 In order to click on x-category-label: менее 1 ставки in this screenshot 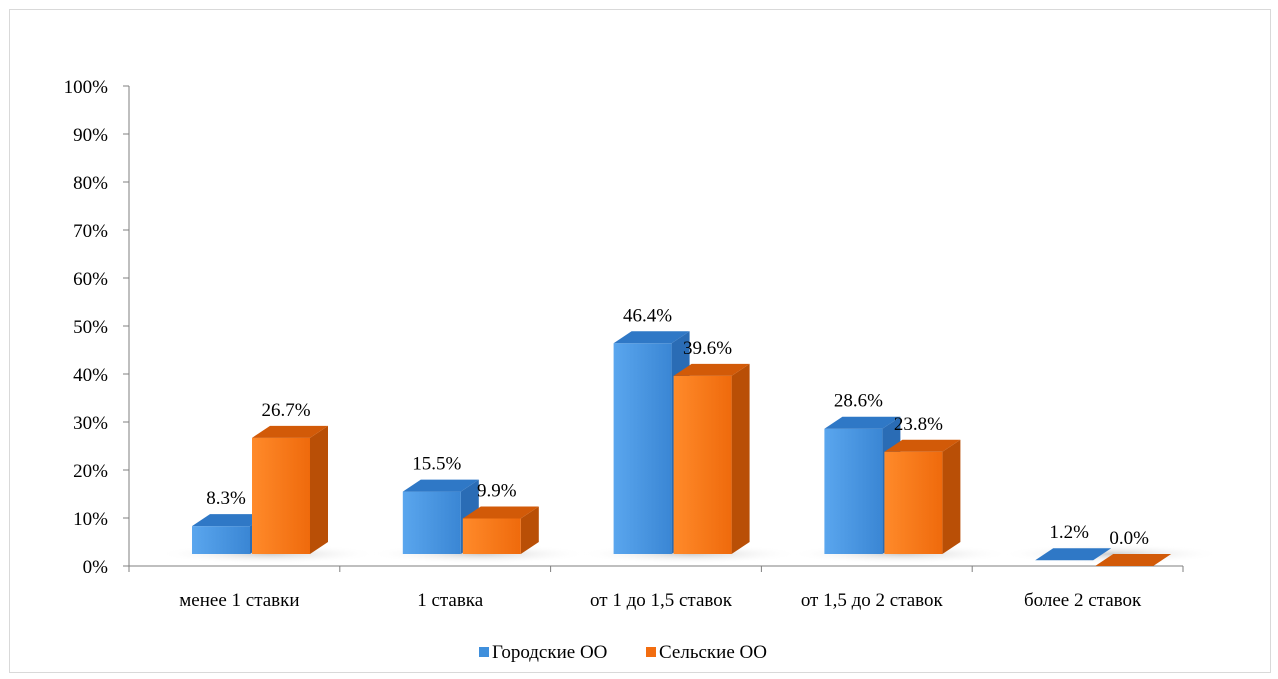, I will do `click(239, 600)`.